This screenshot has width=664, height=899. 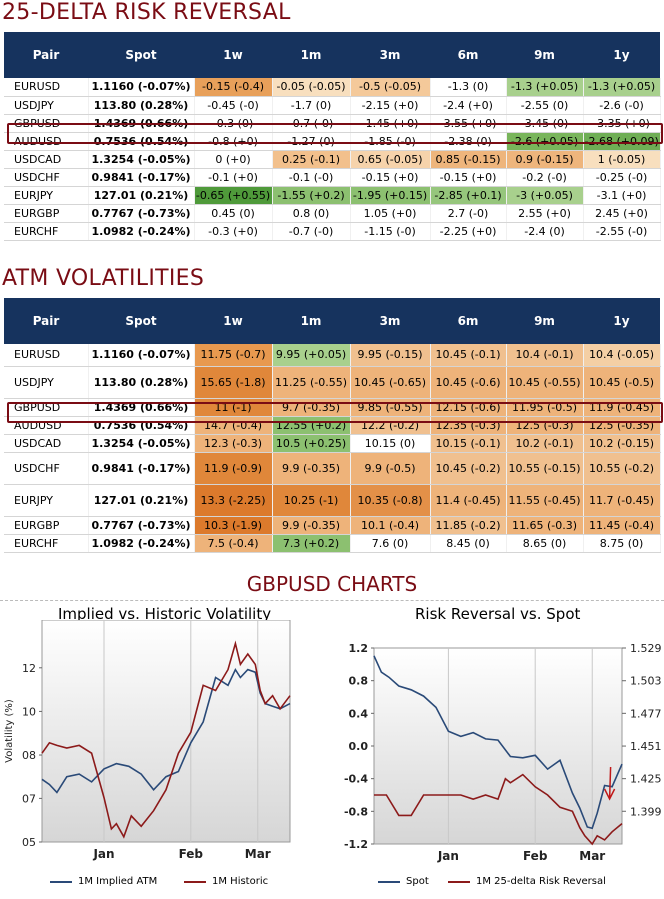 I want to click on chart2-title: Risk Reversal vs. Spot, so click(x=498, y=614).